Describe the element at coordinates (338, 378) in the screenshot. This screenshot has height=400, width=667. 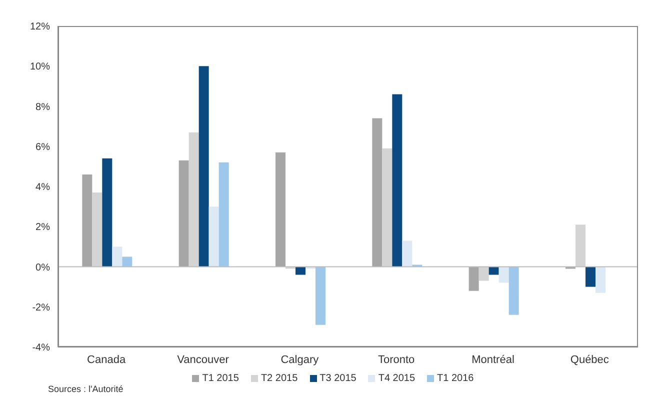
I see `legend-label: T3 2015` at that location.